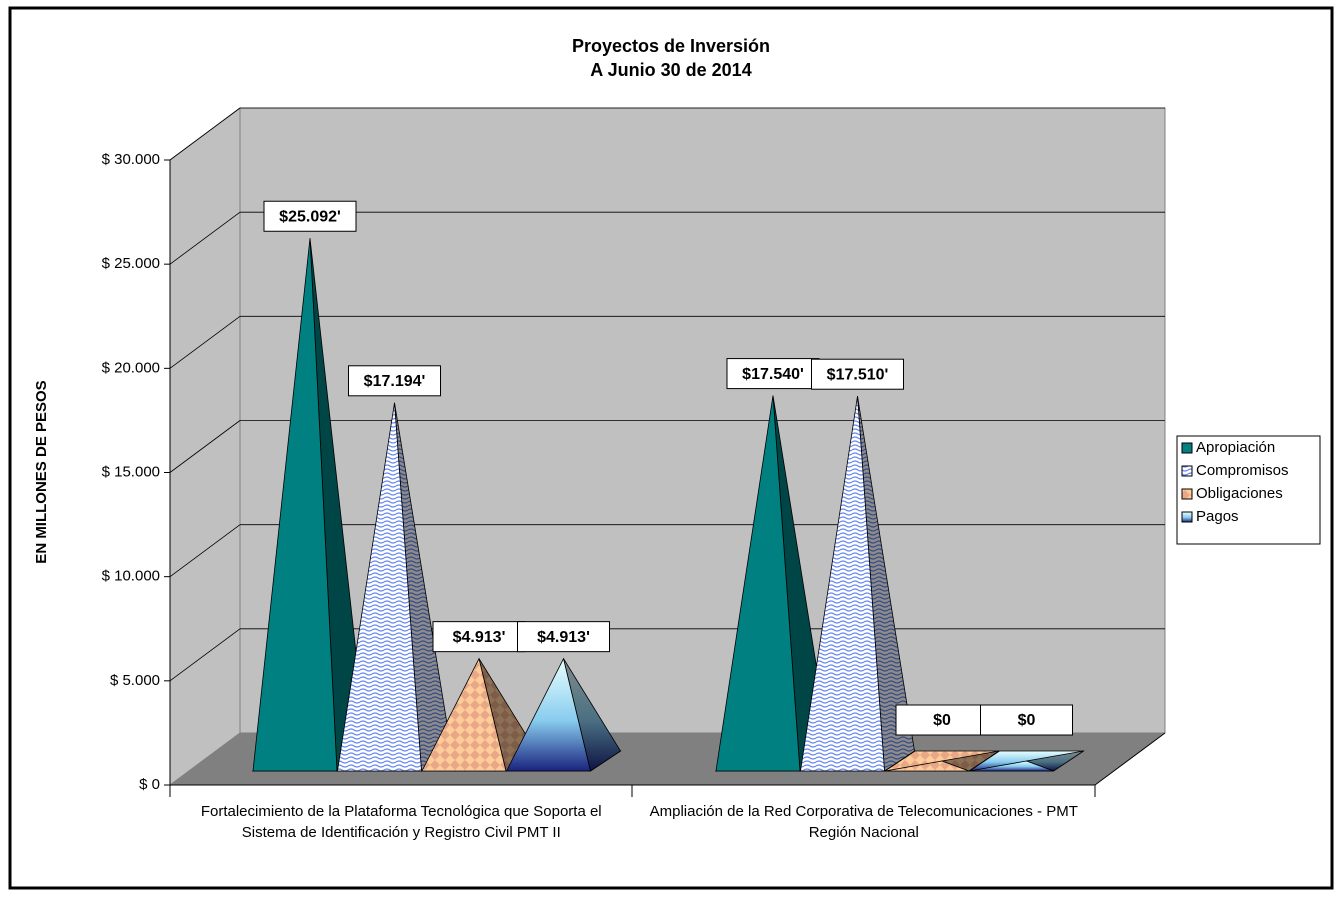  What do you see at coordinates (131, 471) in the screenshot?
I see `y-tick-label: $ 15.000` at bounding box center [131, 471].